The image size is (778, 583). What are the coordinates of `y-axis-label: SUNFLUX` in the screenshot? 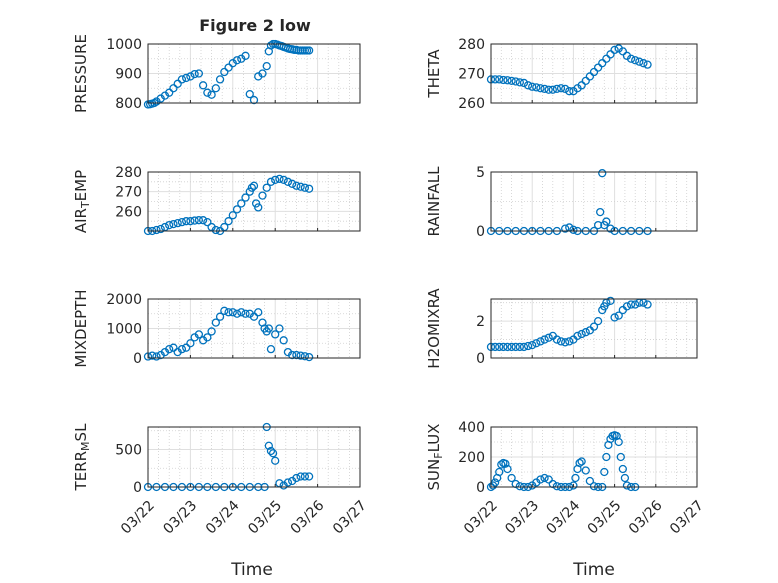 It's located at (435, 457).